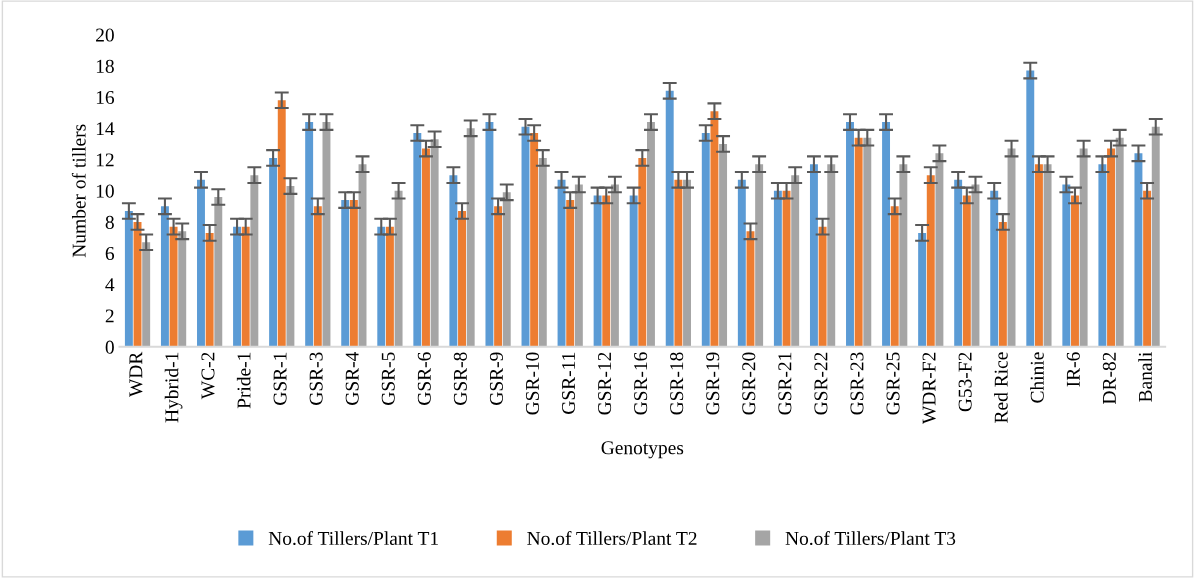  What do you see at coordinates (388, 378) in the screenshot?
I see `x-tick-label: GSR-5` at bounding box center [388, 378].